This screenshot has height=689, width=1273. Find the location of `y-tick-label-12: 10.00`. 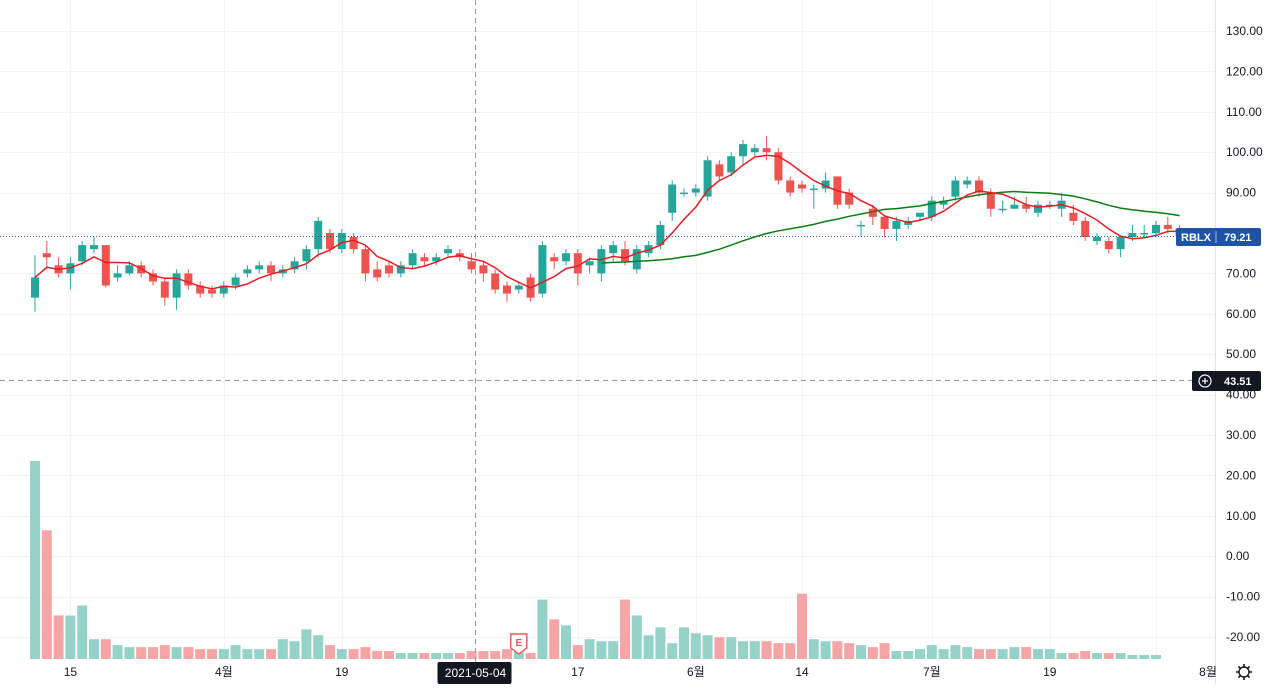

y-tick-label-12: 10.00 is located at coordinates (1241, 516).